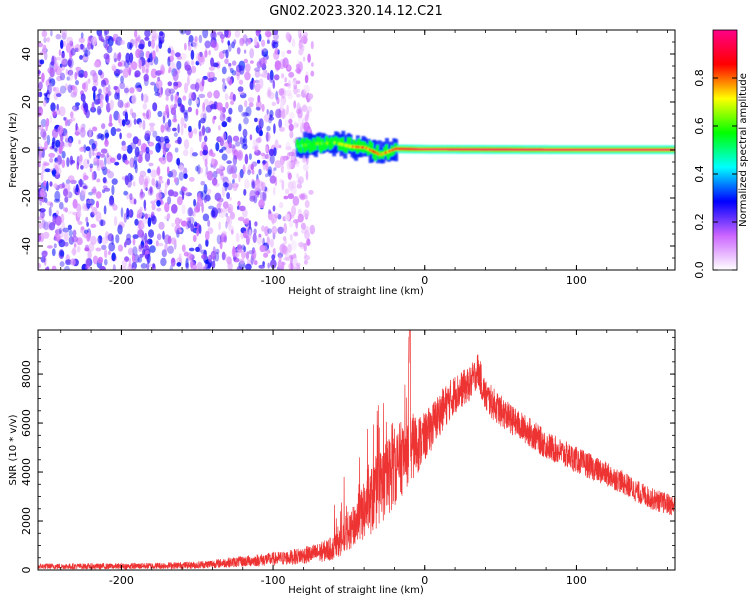 The height and width of the screenshot is (600, 750). I want to click on y-tick-label: 0, so click(26, 570).